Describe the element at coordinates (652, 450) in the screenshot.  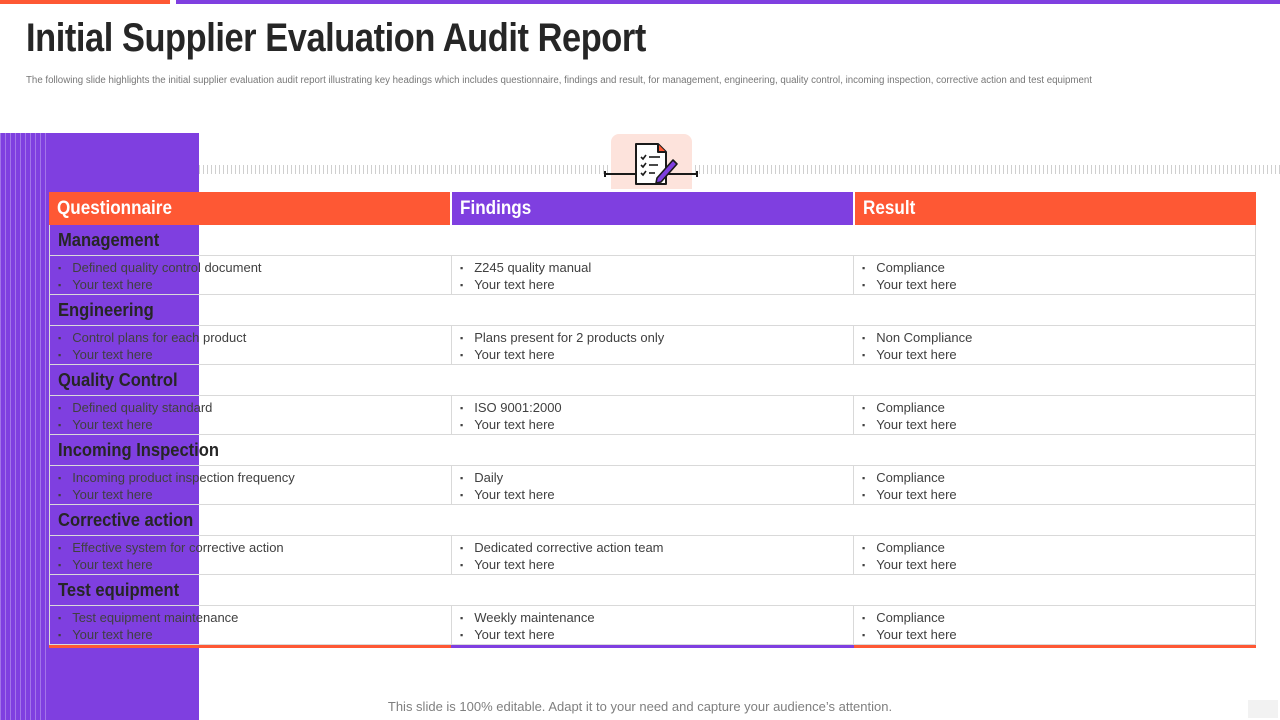
I see `section-title: Incoming Inspection` at that location.